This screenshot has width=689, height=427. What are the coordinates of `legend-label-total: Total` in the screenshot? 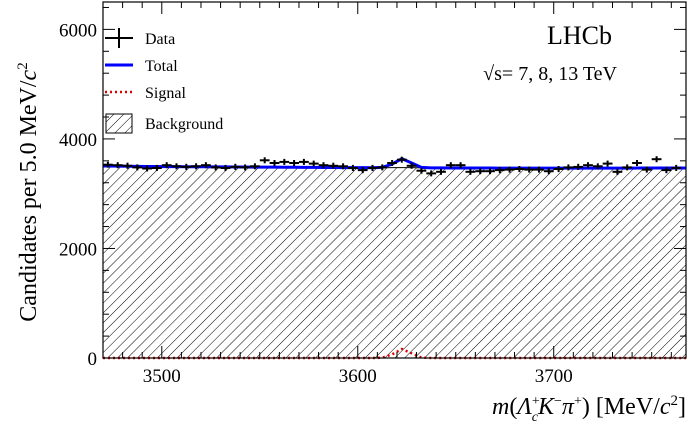 It's located at (161, 66).